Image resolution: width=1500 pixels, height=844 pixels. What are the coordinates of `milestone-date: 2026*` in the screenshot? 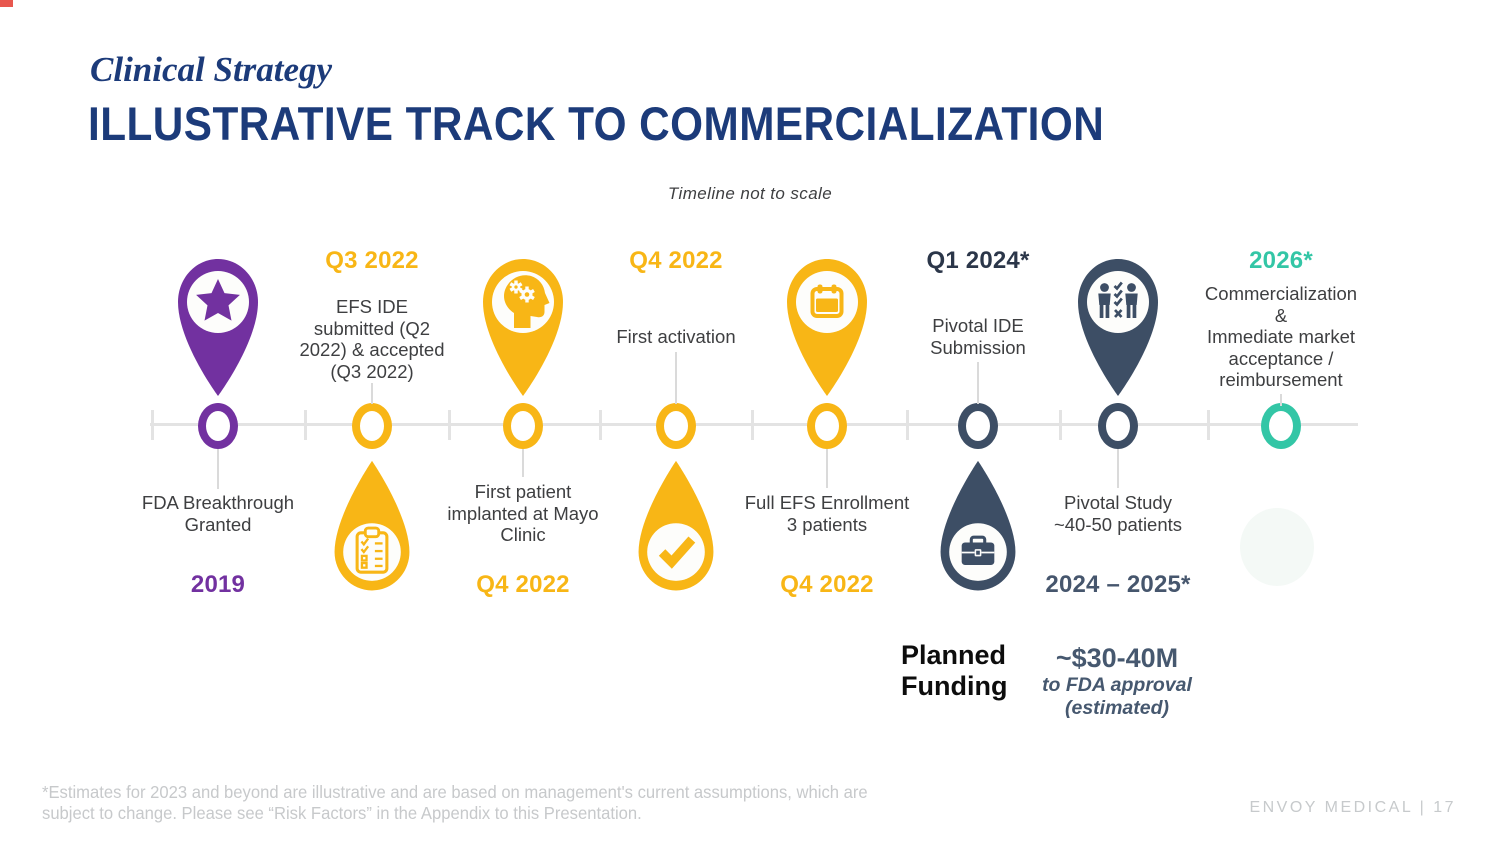 It's located at (1281, 260).